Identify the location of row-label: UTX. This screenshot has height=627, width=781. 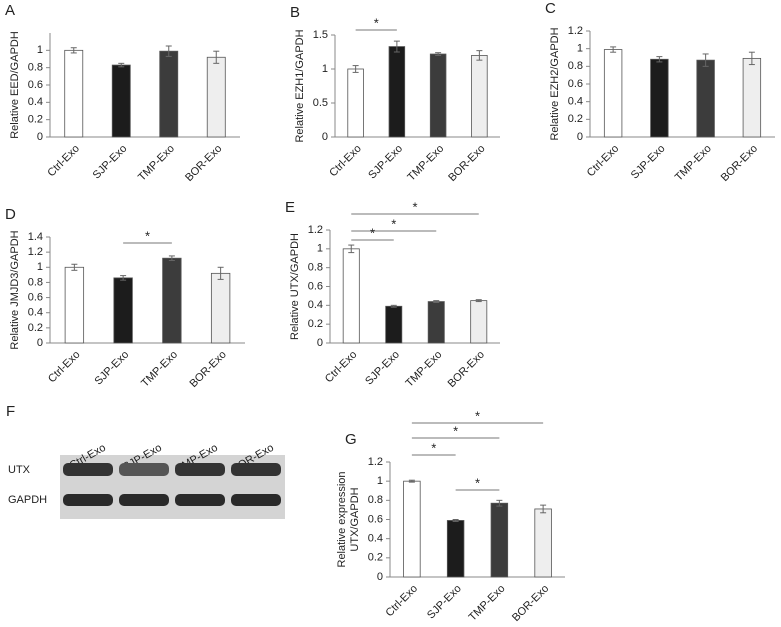
(19, 470).